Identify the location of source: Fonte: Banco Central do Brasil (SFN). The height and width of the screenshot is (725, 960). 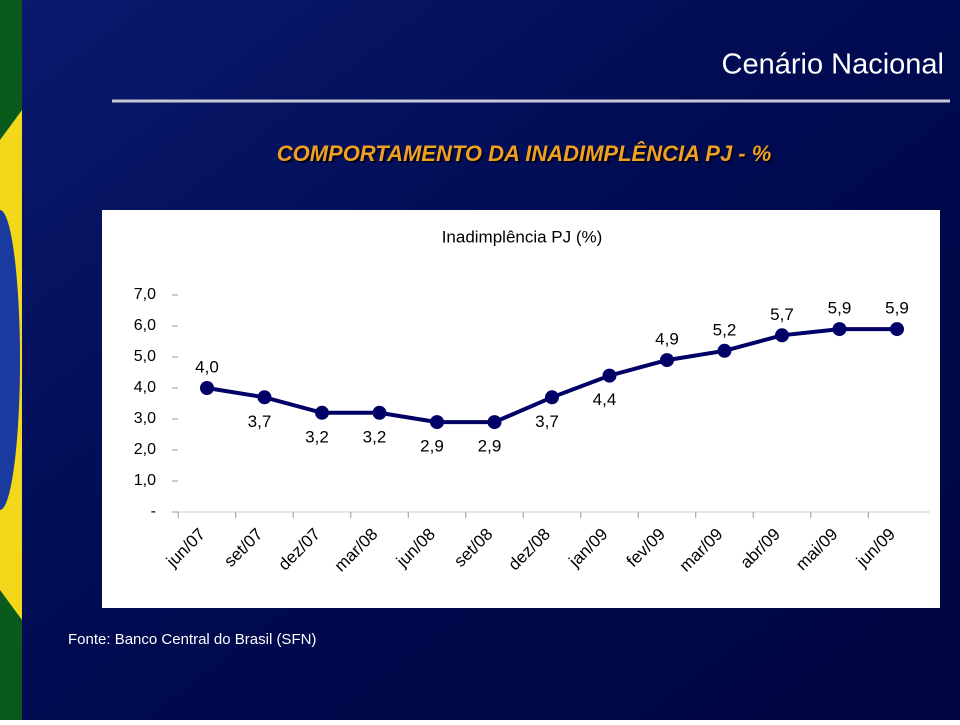
(192, 639).